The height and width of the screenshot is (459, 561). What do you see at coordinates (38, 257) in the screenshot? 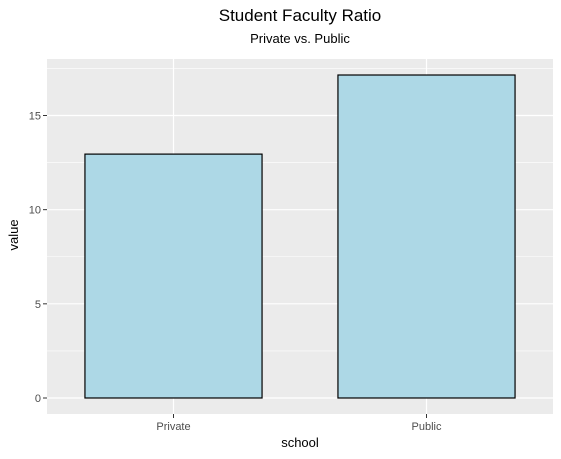
I see `y-axis: 0 5 10 15` at bounding box center [38, 257].